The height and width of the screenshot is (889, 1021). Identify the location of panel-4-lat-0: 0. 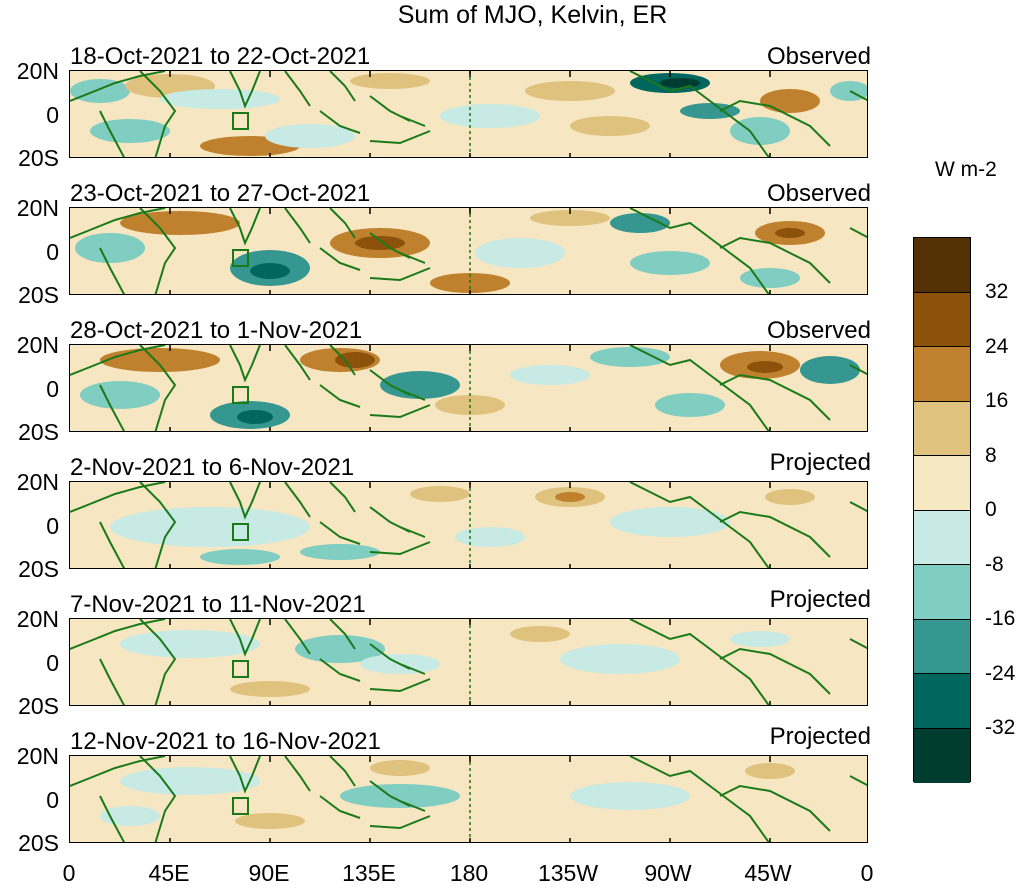
(52, 526).